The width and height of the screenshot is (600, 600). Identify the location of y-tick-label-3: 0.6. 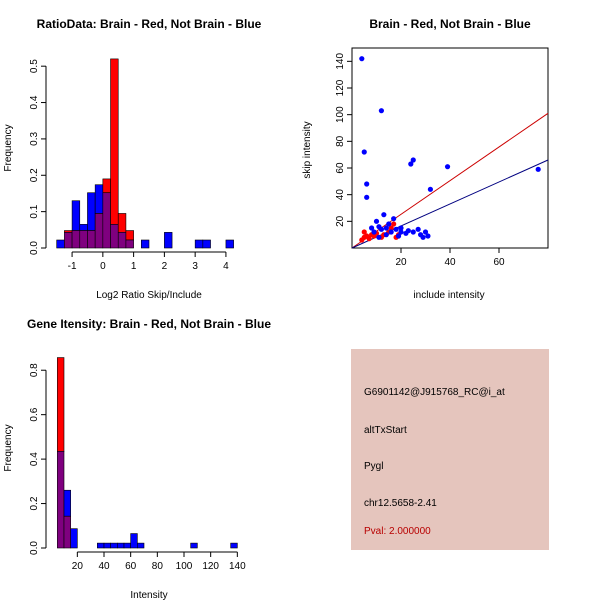
(34, 414).